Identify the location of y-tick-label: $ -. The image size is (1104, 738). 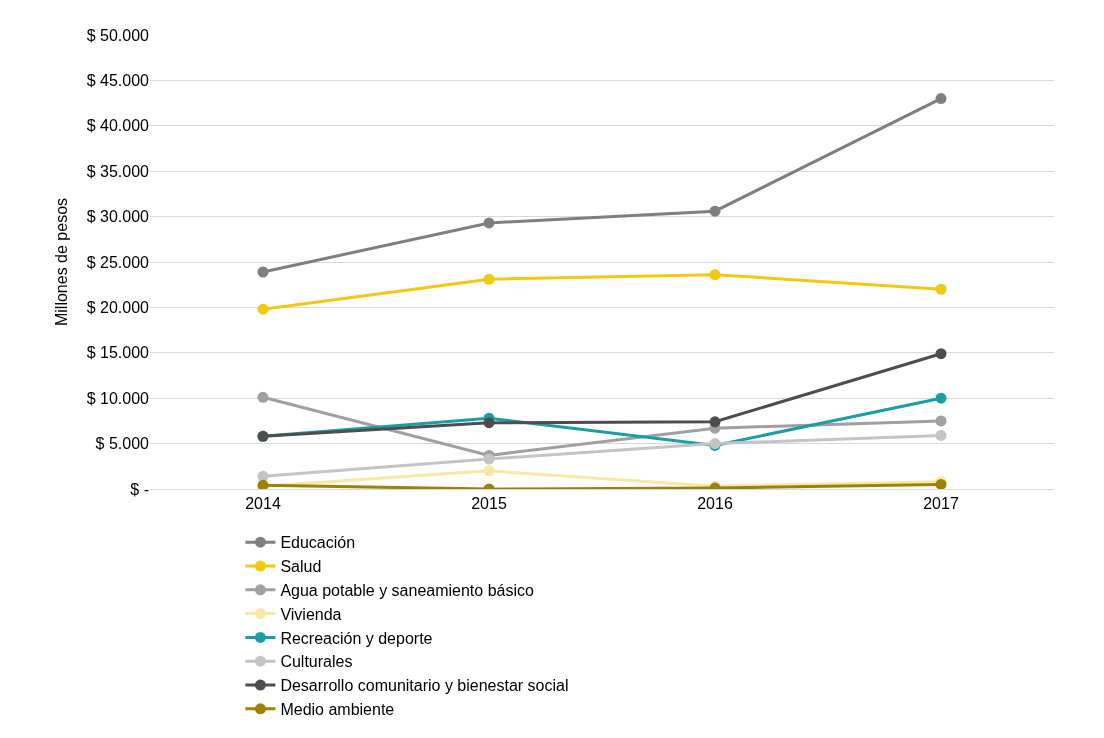
(139, 489).